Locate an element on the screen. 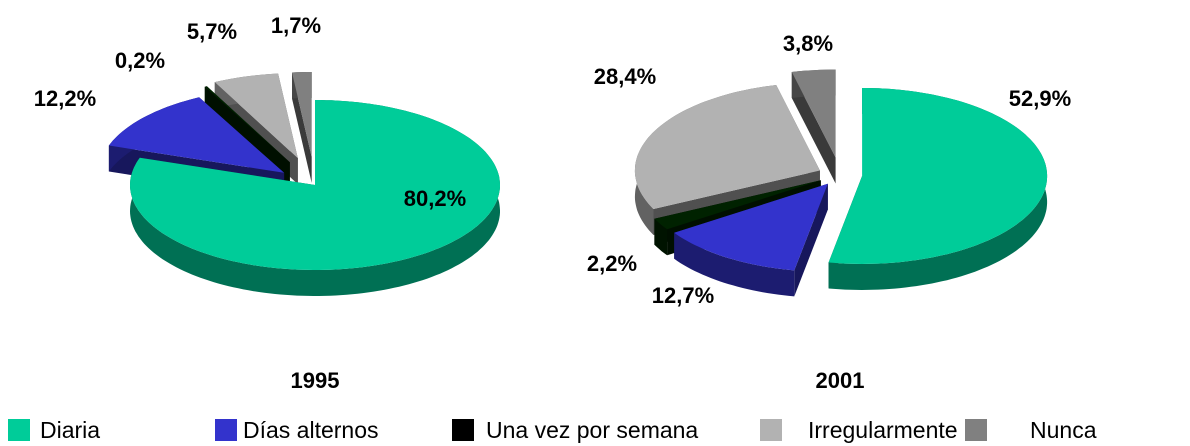 This screenshot has height=446, width=1190. data-label: 1,7% is located at coordinates (296, 25).